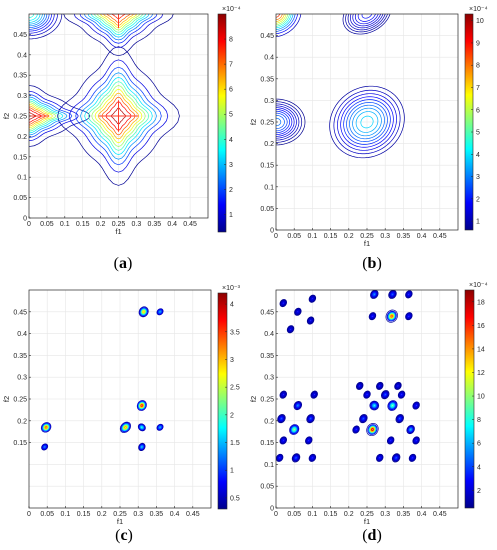  Describe the element at coordinates (119, 224) in the screenshot. I see `x-tick-label: 0.25` at that location.